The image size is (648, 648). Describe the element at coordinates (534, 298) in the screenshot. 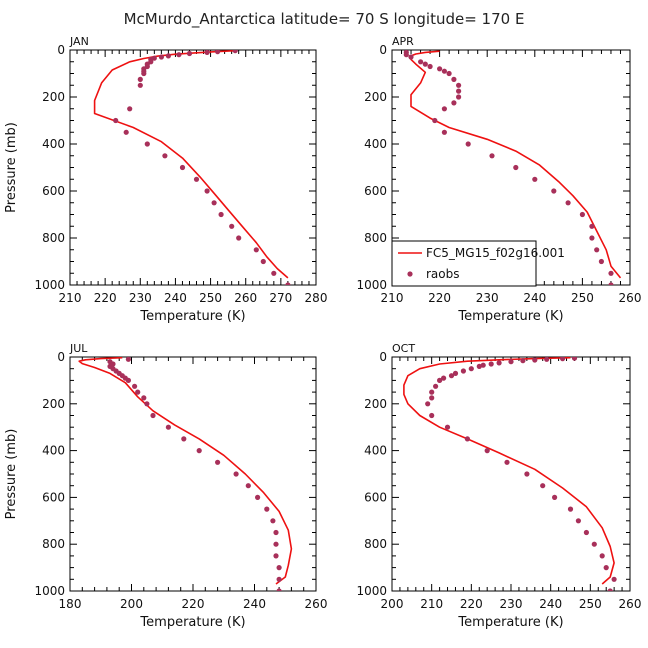

I see `apr-x-tick-label: 240` at that location.